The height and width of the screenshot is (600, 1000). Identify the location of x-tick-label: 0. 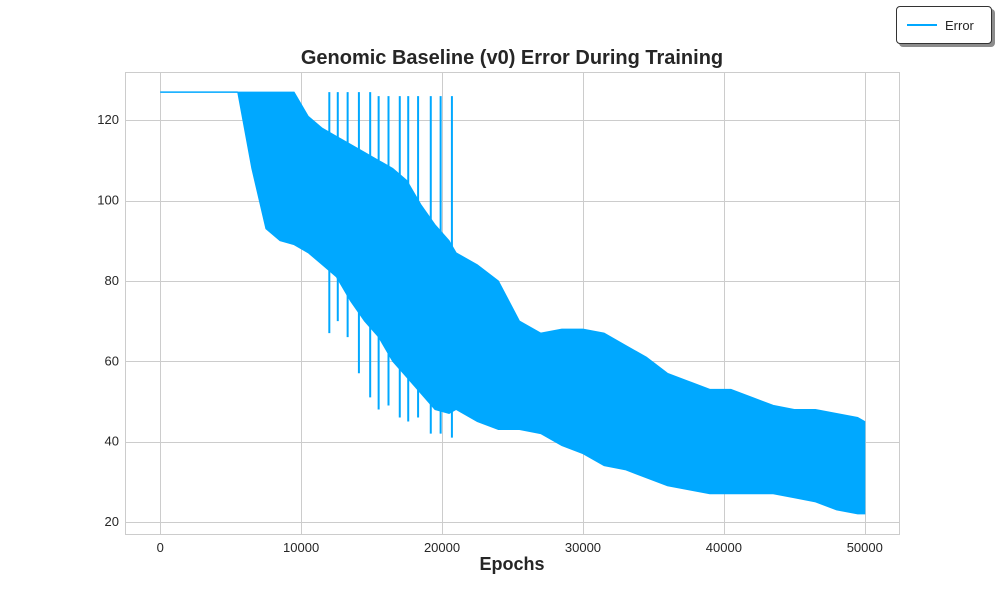
(160, 547).